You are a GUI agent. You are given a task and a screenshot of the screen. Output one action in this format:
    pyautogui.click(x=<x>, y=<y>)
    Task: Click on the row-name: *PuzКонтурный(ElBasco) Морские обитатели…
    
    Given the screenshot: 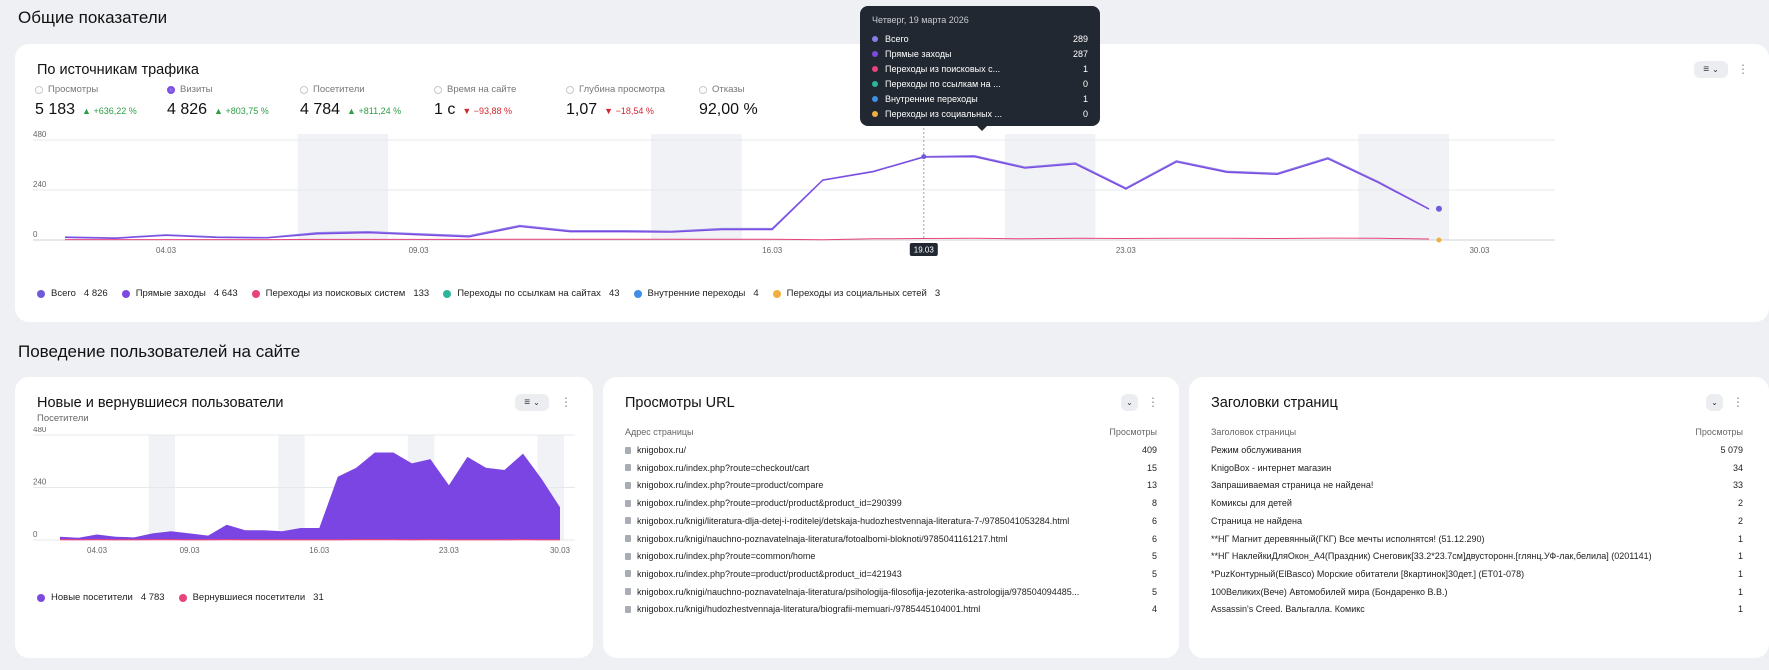 What is the action you would take?
    pyautogui.click(x=1368, y=573)
    